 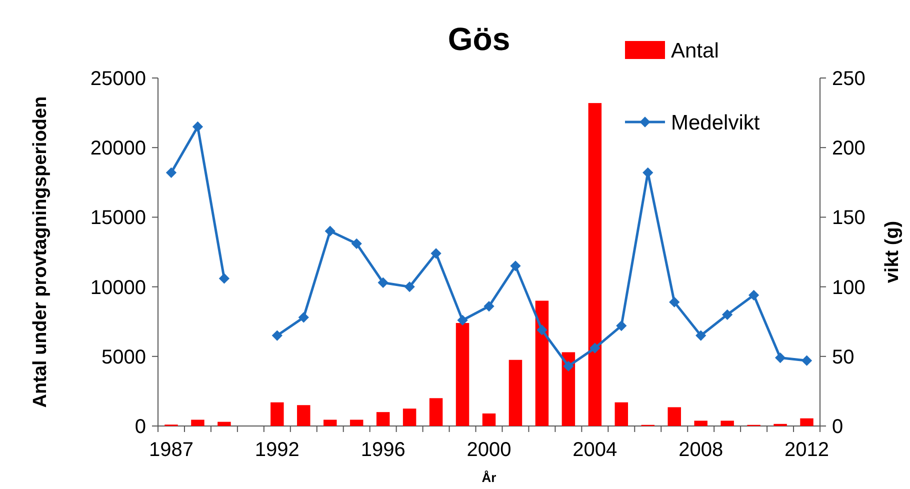 I want to click on y-tick-label: 0, so click(x=140, y=427).